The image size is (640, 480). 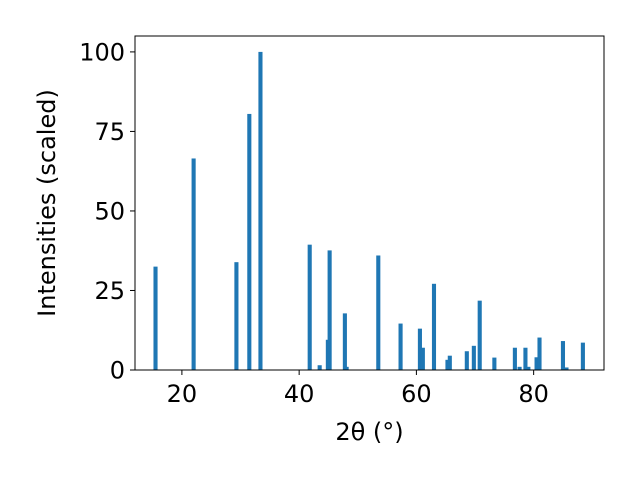 I want to click on y-tick-label-0: 0, so click(x=117, y=371).